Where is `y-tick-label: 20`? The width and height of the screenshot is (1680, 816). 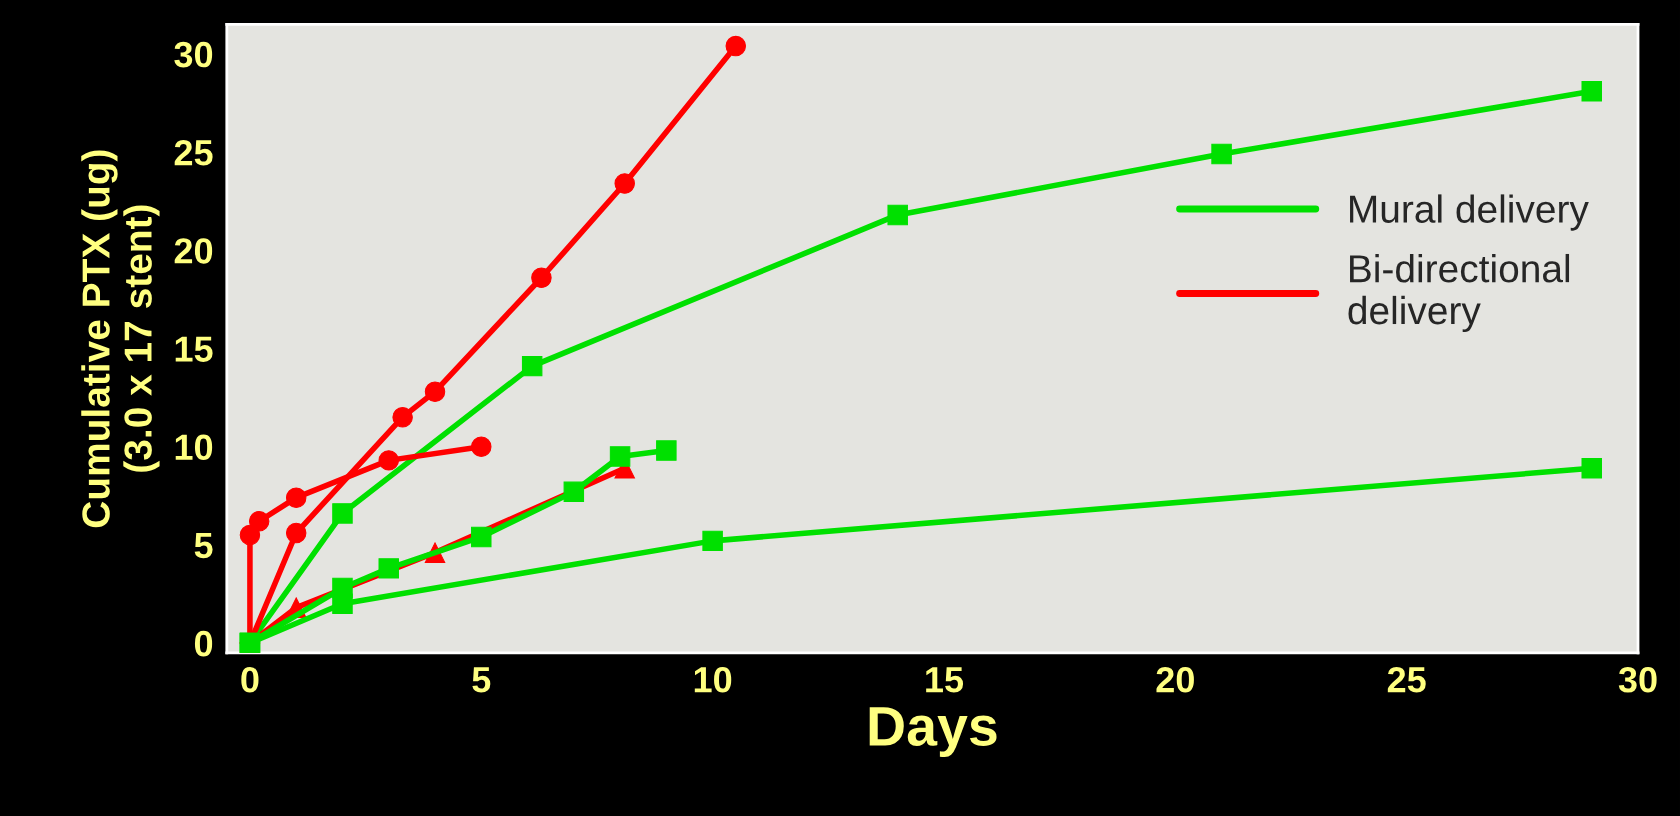 y-tick-label: 20 is located at coordinates (193, 251).